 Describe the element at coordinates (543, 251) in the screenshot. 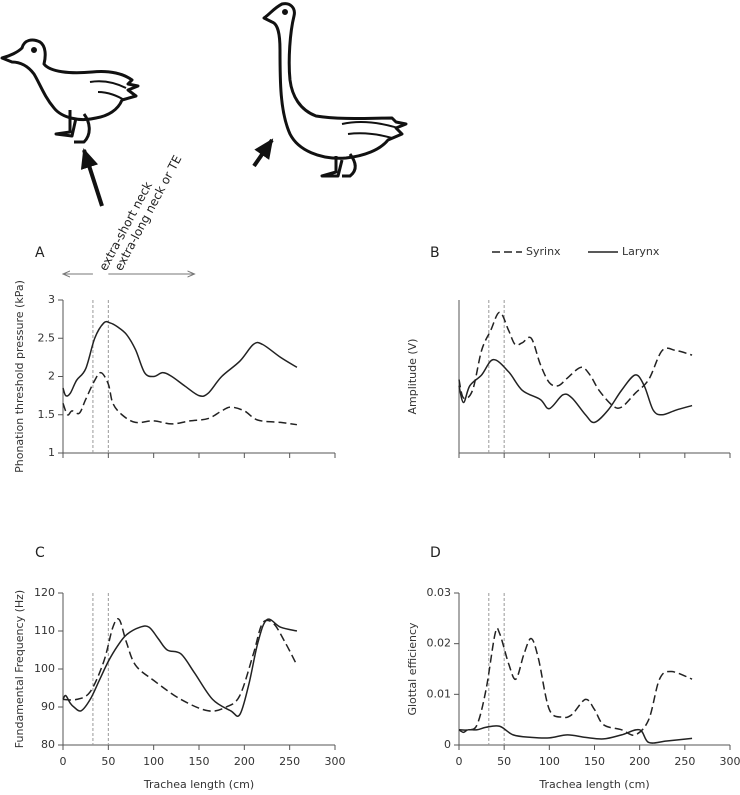

I see `legend-label: Syrinx` at that location.